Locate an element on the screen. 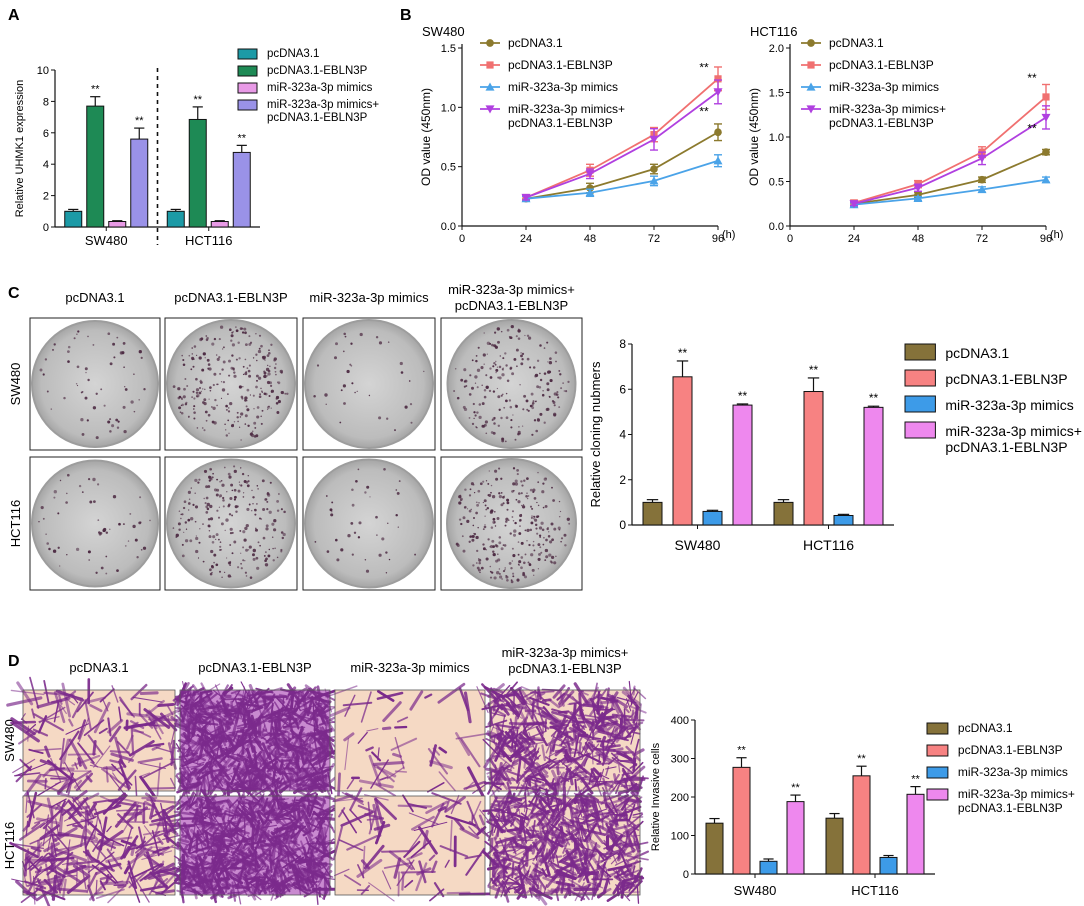  x-tick-label-hct116: HCT116 is located at coordinates (828, 545).